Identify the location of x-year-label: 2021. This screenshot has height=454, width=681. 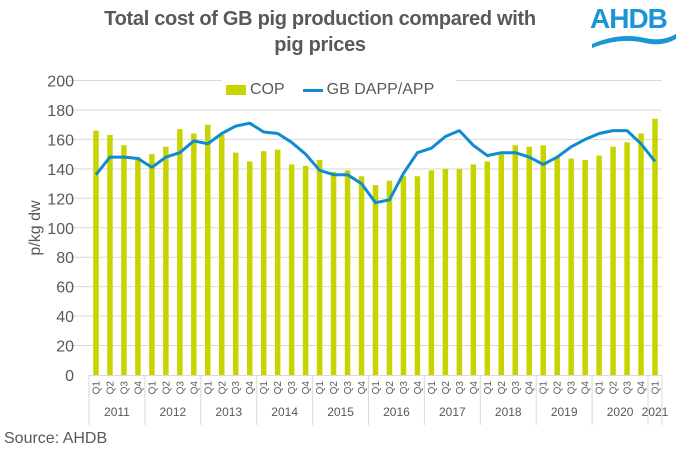
(655, 412).